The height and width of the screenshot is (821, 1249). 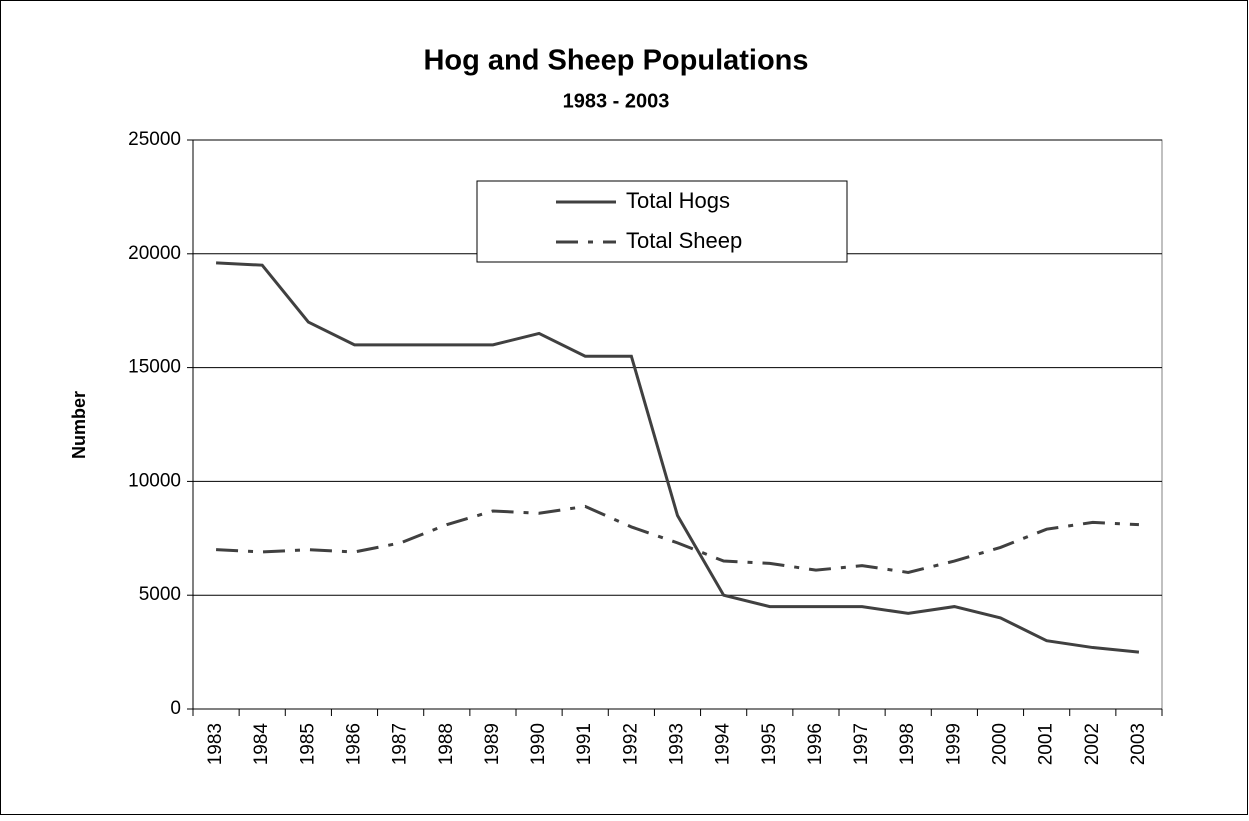 I want to click on y-tick-label: 20000, so click(x=154, y=253).